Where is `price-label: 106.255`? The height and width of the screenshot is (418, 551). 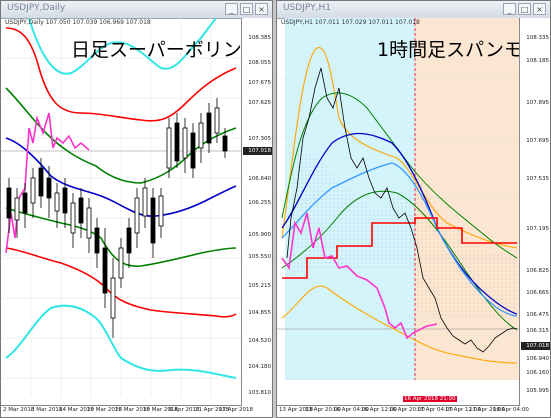 price-label: 106.255 is located at coordinates (259, 203).